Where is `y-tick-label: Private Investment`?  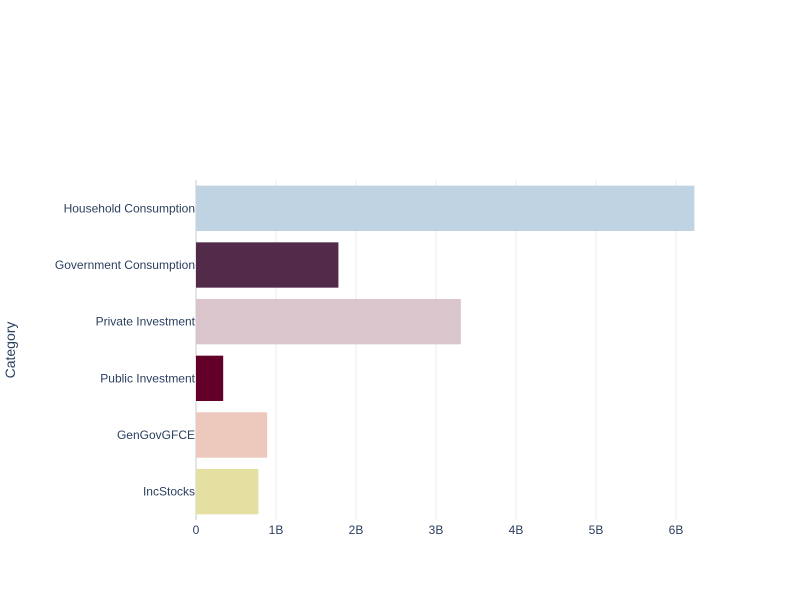
y-tick-label: Private Investment is located at coordinates (146, 322).